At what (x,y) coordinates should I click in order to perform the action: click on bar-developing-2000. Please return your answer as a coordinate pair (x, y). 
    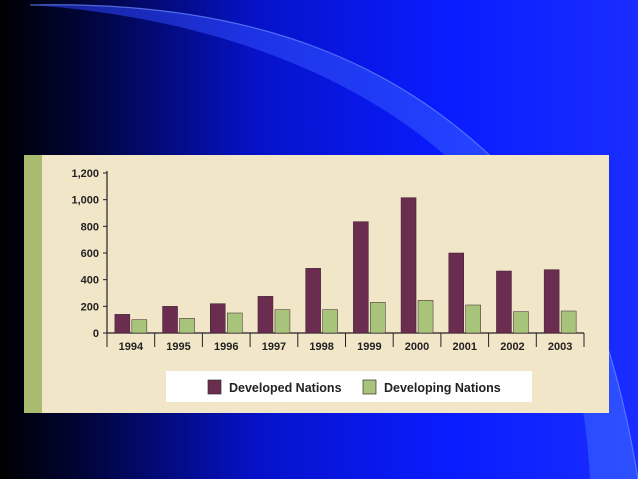
    Looking at the image, I should click on (425, 317).